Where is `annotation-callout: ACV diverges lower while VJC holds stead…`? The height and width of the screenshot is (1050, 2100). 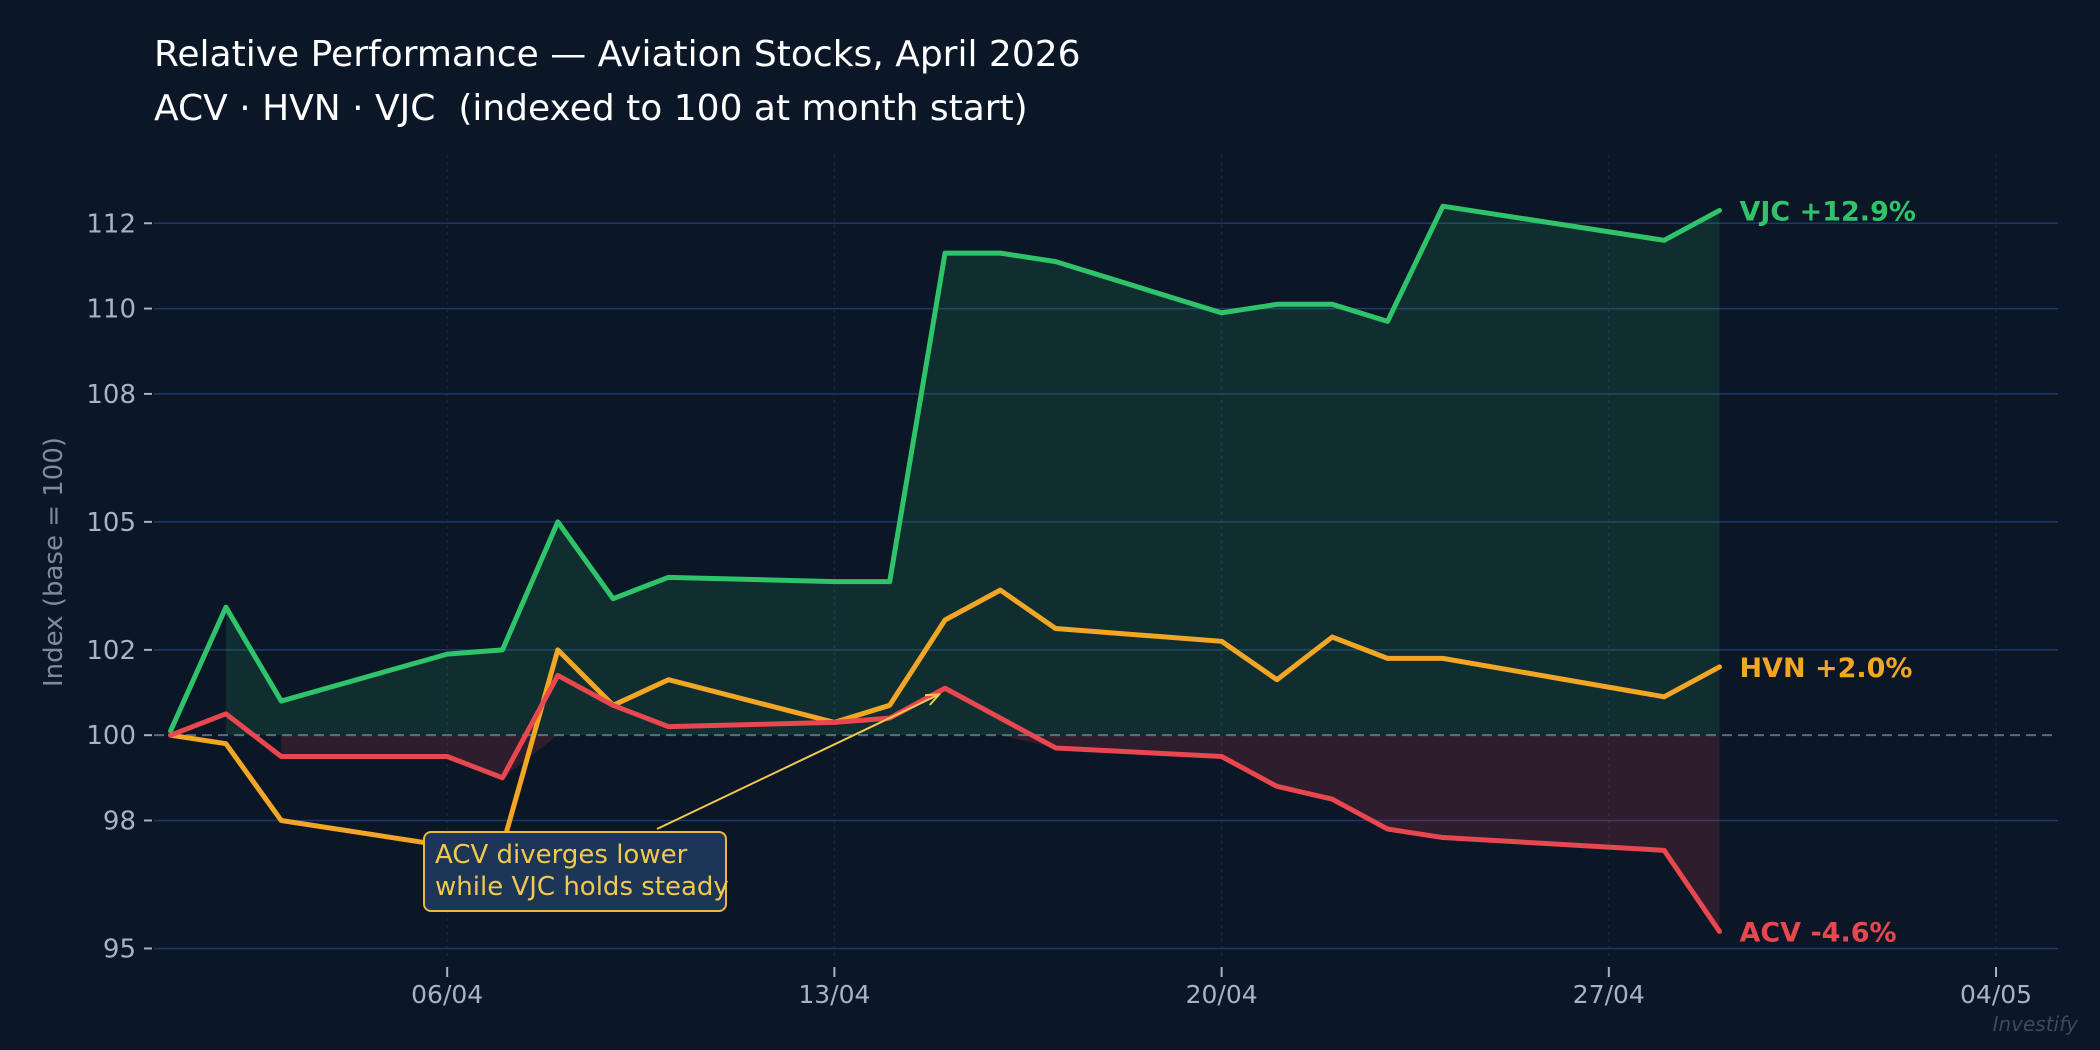
annotation-callout: ACV diverges lower while VJC holds stead… is located at coordinates (576, 871).